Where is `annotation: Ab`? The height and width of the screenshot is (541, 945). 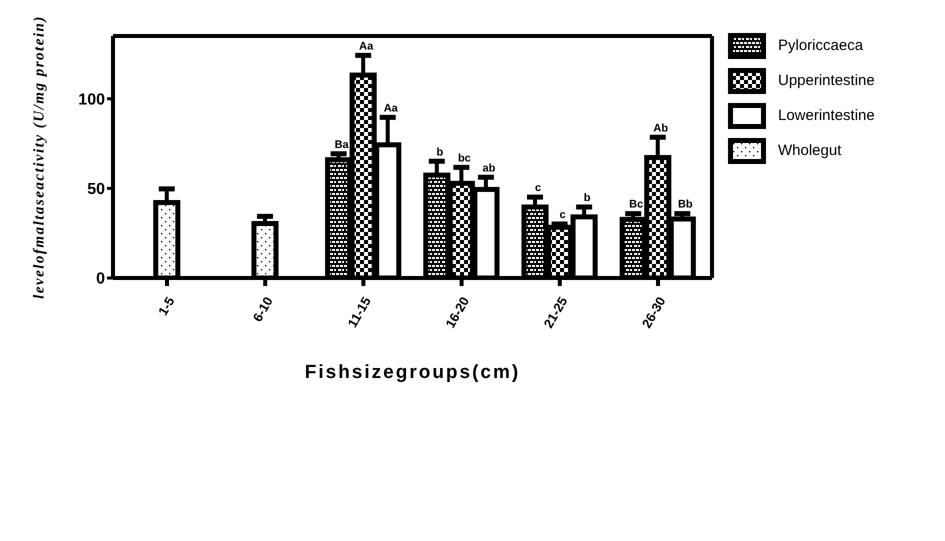
annotation: Ab is located at coordinates (660, 128).